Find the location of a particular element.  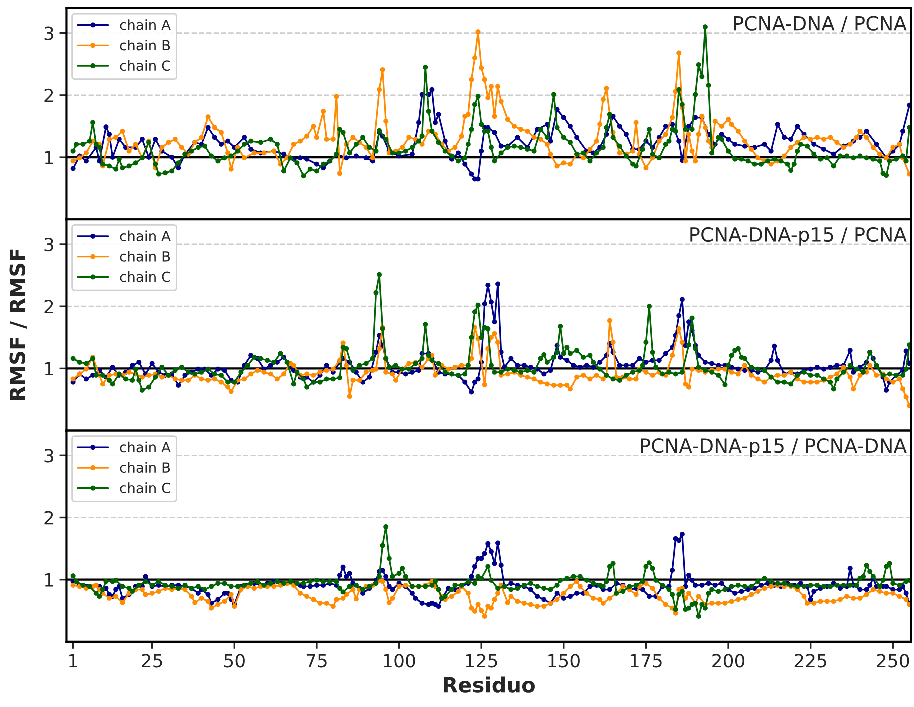

y-axis-title: RMSF / RMSF is located at coordinates (19, 325).